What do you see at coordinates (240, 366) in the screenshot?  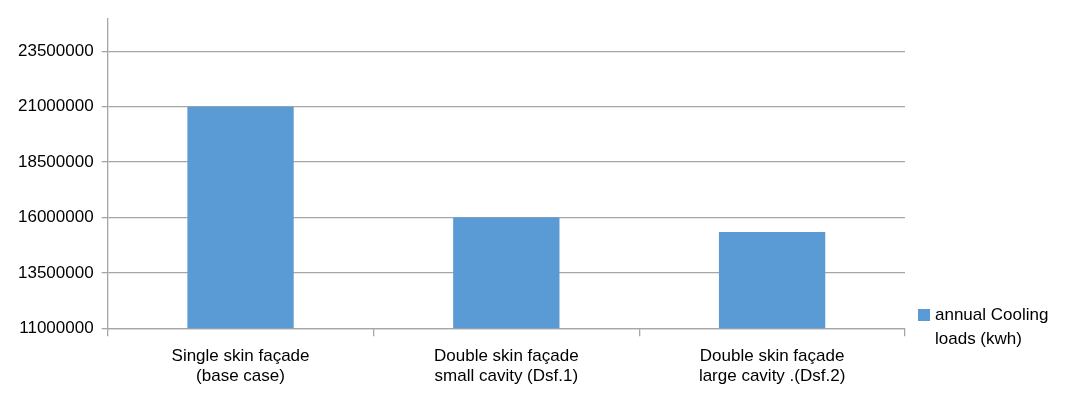 I see `x-tick-label: Single skin façade (base case)` at bounding box center [240, 366].